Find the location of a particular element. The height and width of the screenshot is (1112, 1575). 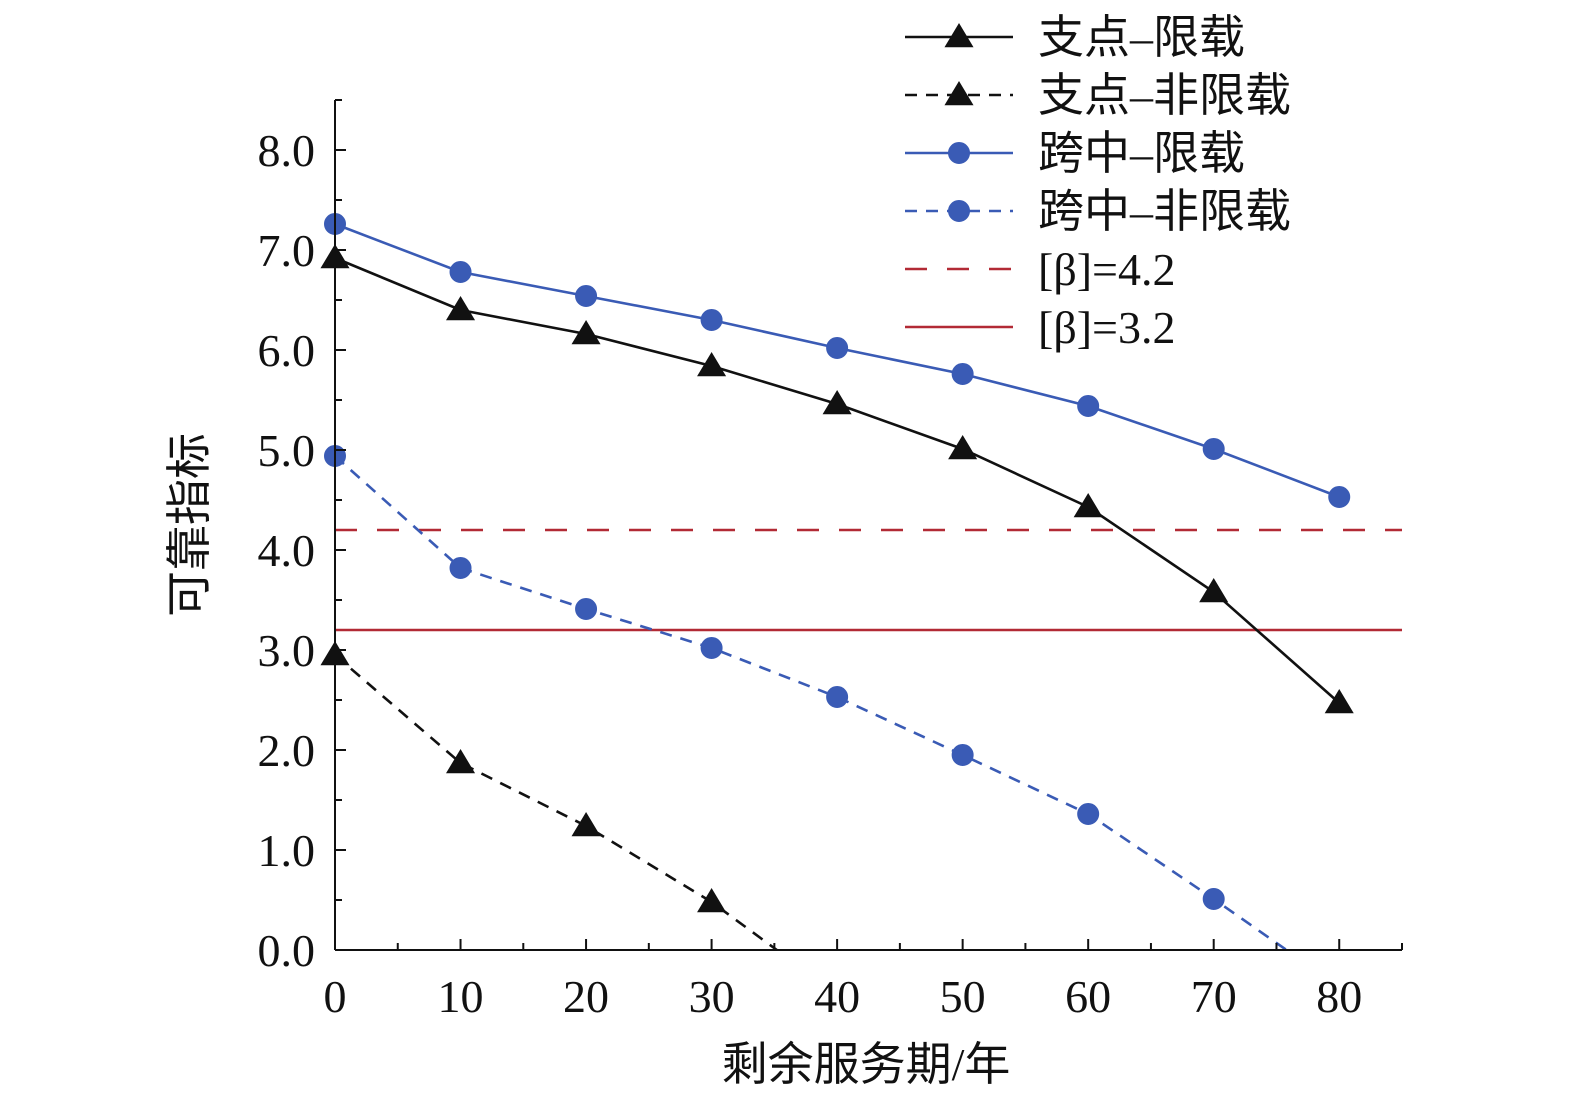

legend-label: 跨中–限载 is located at coordinates (1141, 153).